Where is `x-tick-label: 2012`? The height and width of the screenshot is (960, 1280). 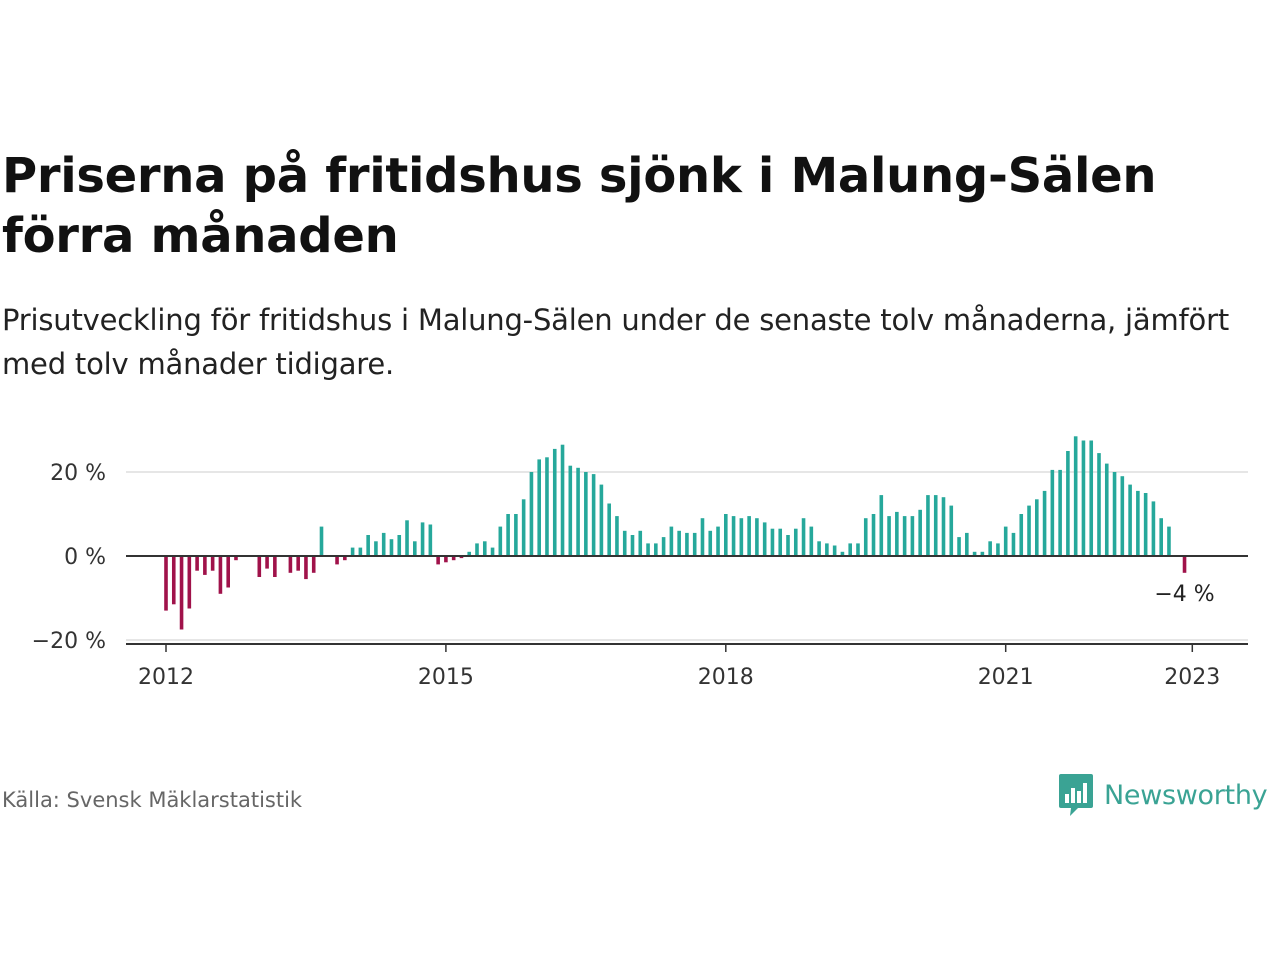 x-tick-label: 2012 is located at coordinates (166, 677).